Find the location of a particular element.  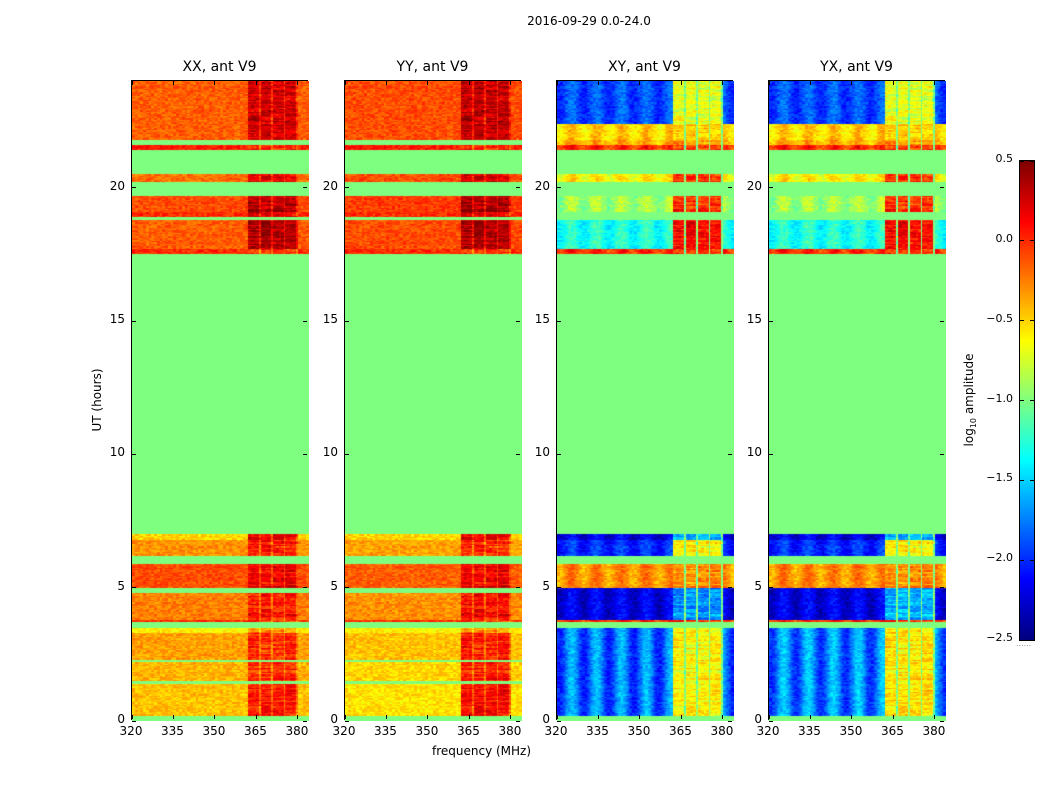

colorbar-gradient is located at coordinates (1027, 400).